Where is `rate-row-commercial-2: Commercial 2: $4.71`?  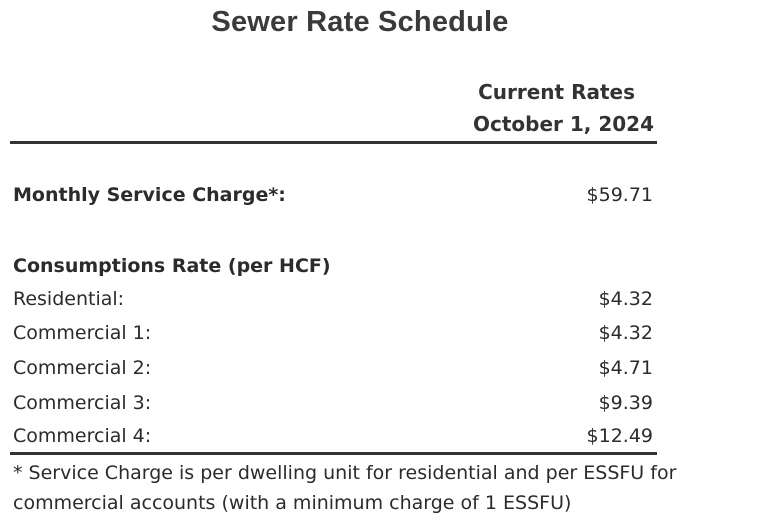 rate-row-commercial-2: Commercial 2: $4.71 is located at coordinates (333, 368).